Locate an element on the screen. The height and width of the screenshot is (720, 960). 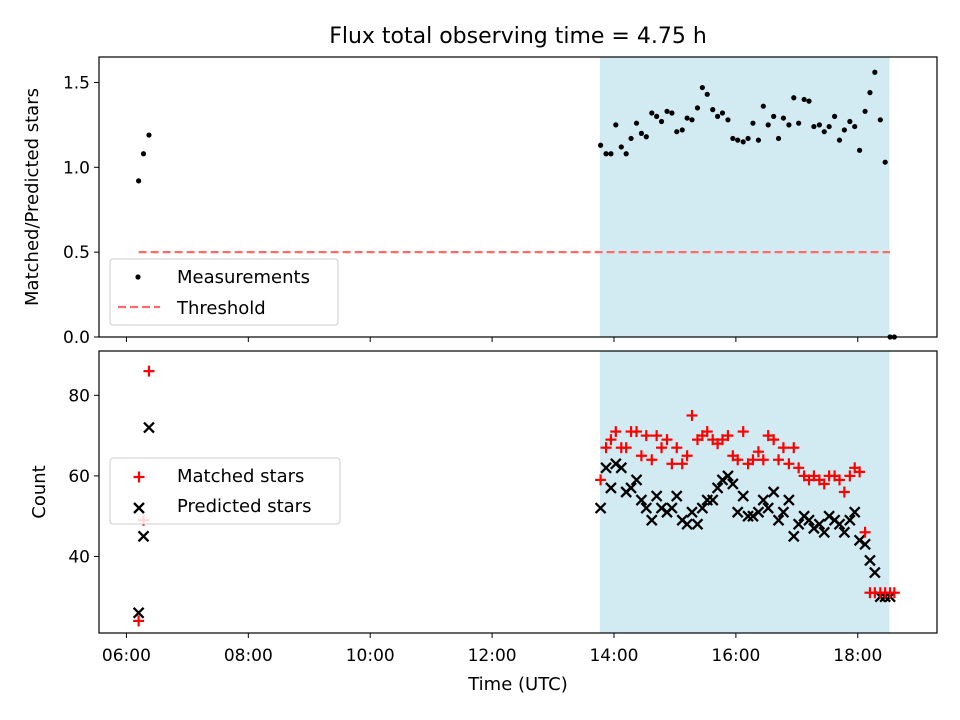
legend-matched-marker is located at coordinates (139, 477).